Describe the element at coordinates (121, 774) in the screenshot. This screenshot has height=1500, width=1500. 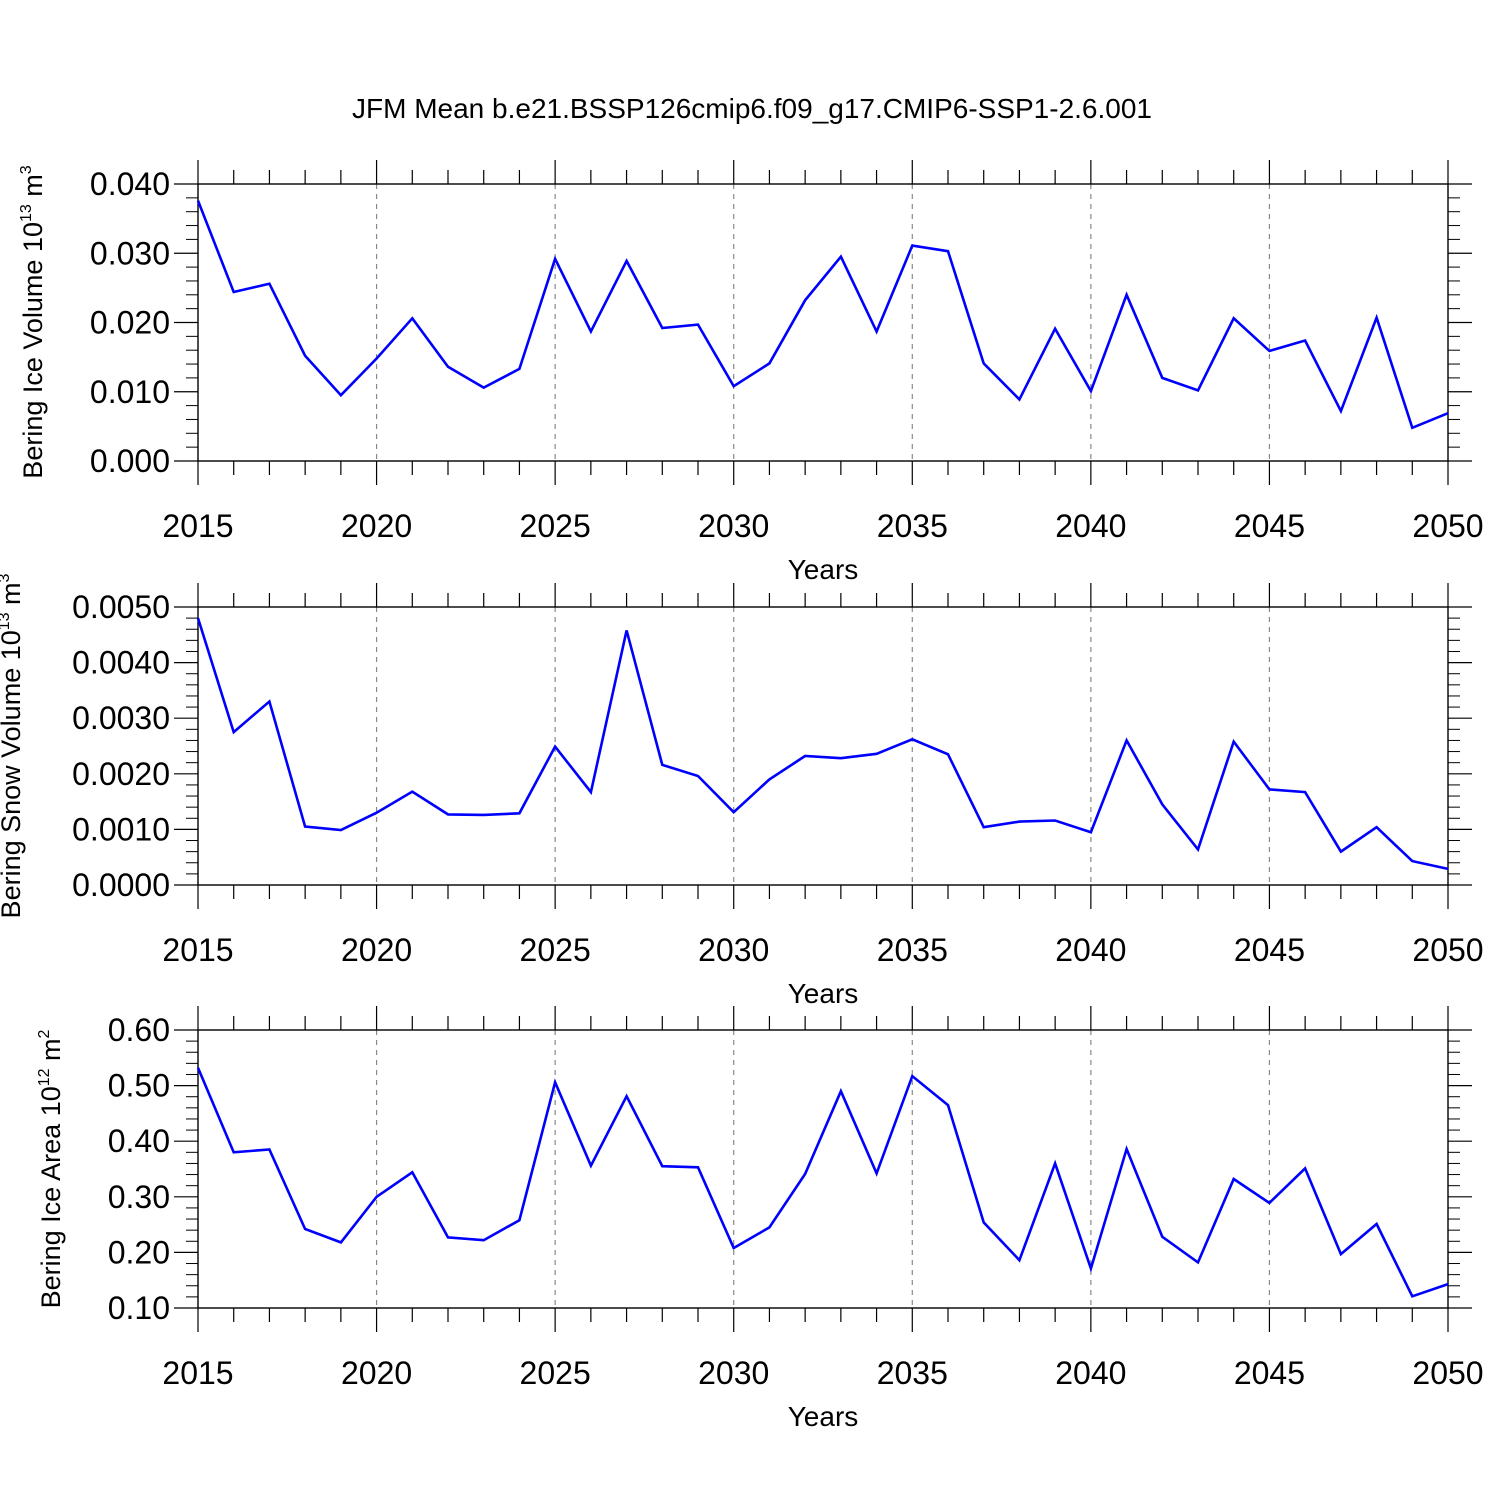
I see `y-tick-label: 0.0020` at that location.